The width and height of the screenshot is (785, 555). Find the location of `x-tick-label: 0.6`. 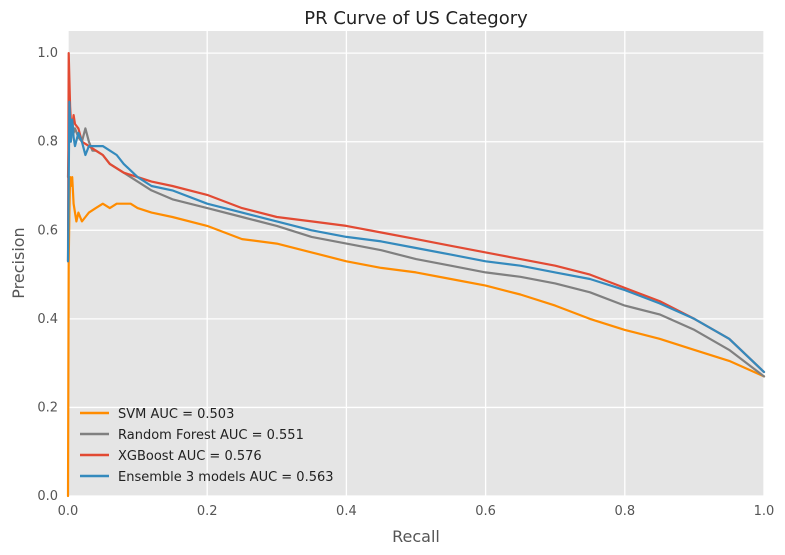

x-tick-label: 0.6 is located at coordinates (485, 511).